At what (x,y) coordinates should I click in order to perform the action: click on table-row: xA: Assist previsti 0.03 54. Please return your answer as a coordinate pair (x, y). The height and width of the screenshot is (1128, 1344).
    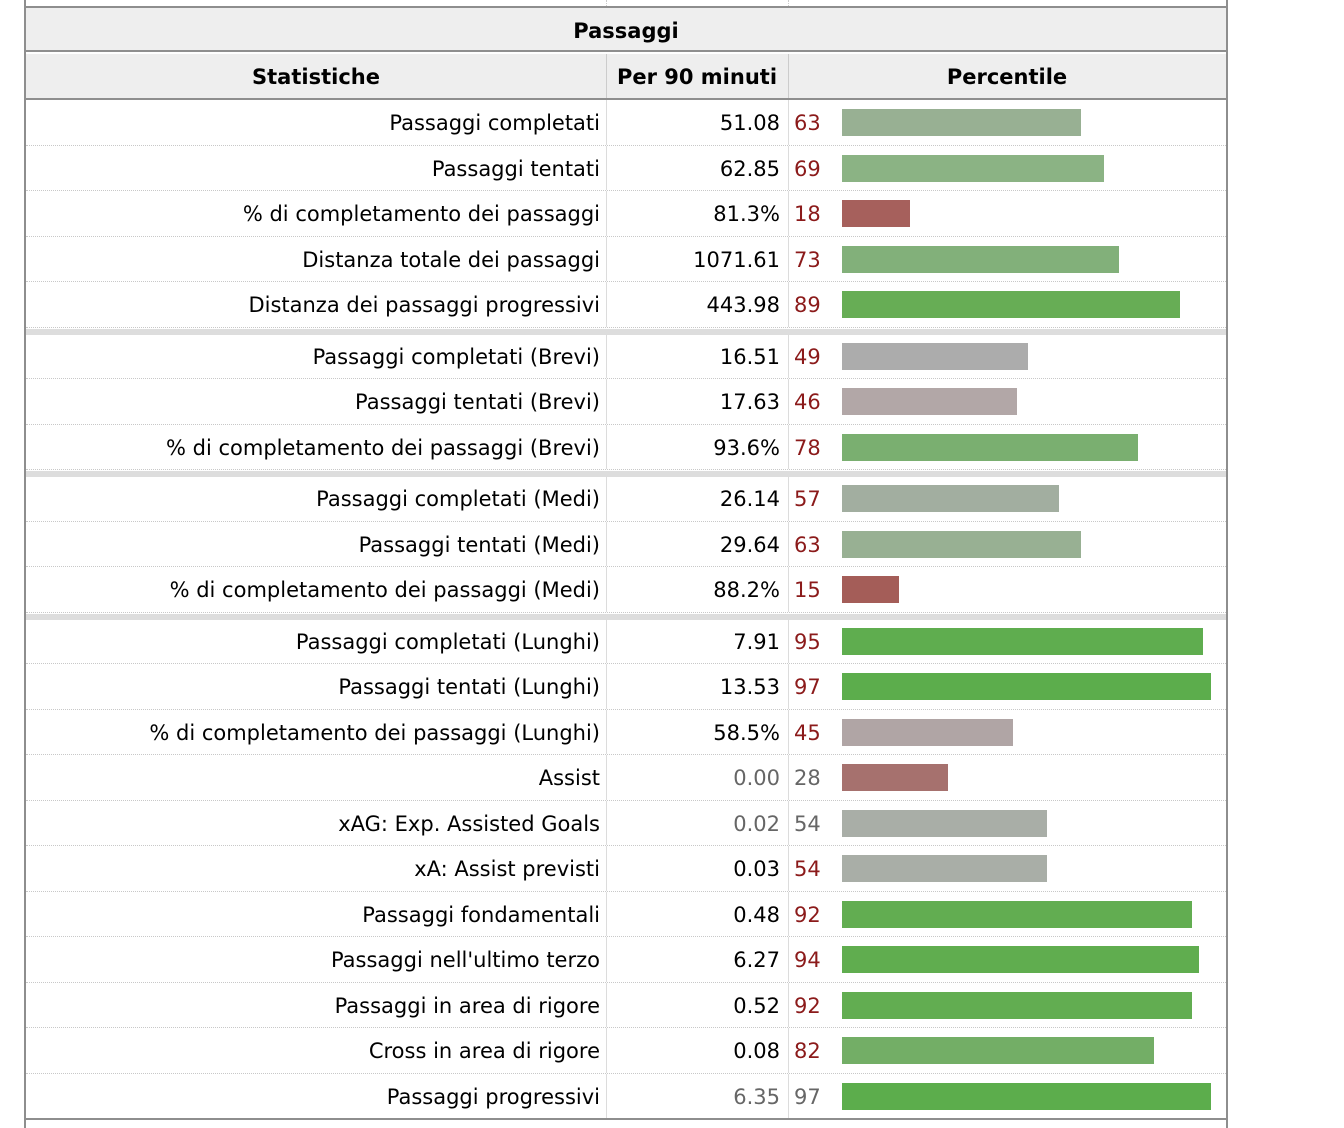
    Looking at the image, I should click on (626, 869).